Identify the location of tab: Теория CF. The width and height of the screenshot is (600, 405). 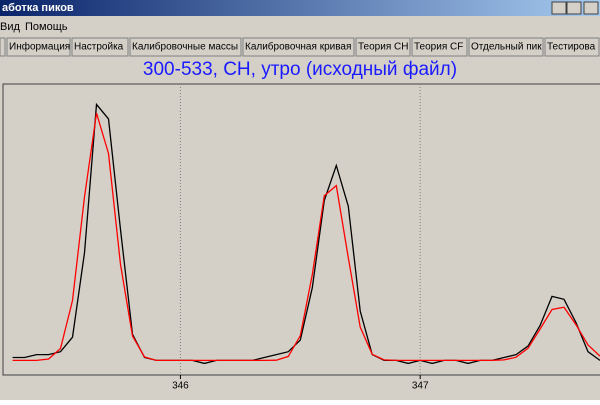
(439, 47).